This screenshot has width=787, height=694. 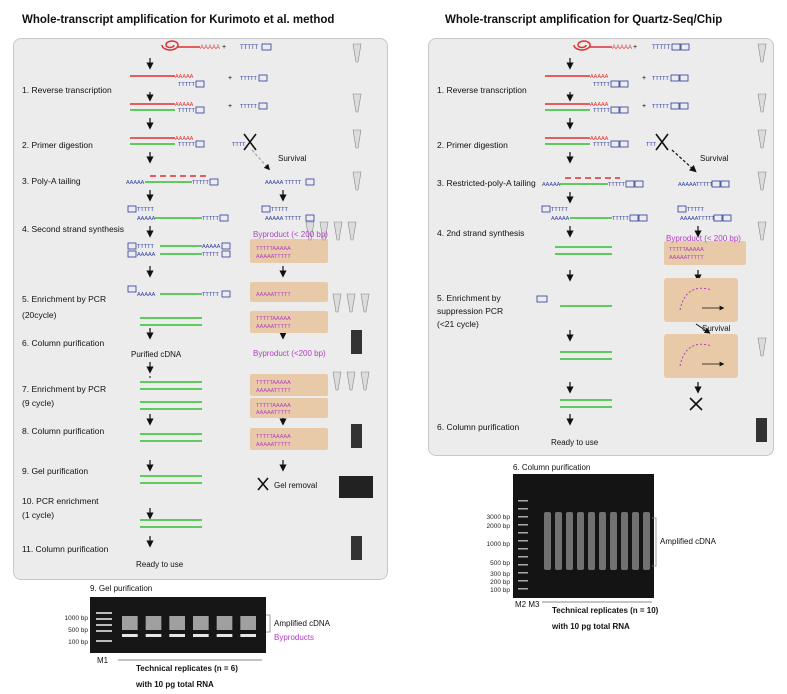 What do you see at coordinates (302, 623) in the screenshot?
I see `gel-left-amplified-label: Amplified cDNA` at bounding box center [302, 623].